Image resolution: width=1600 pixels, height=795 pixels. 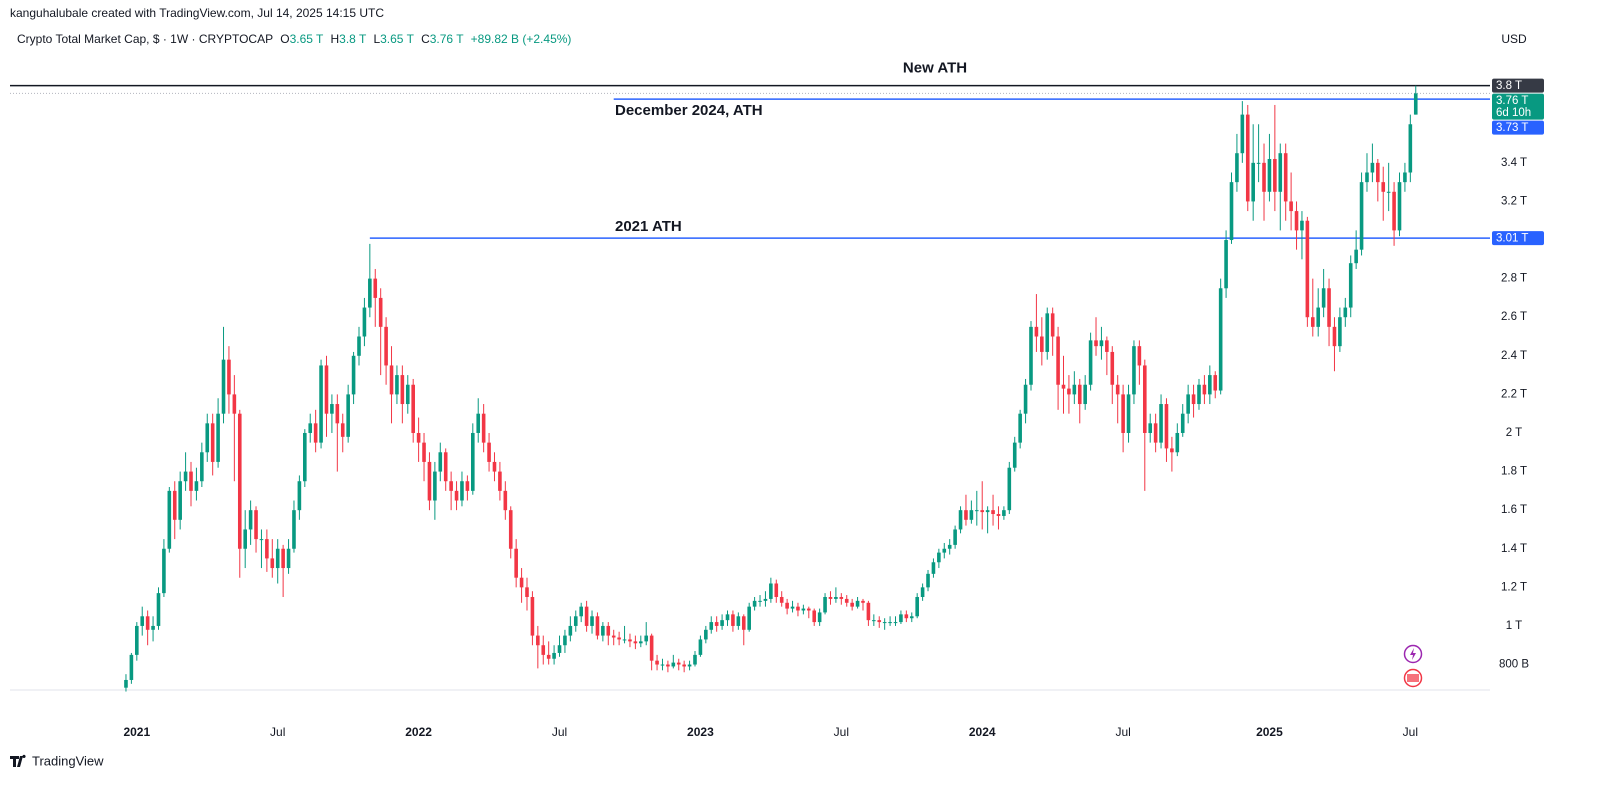 What do you see at coordinates (1514, 356) in the screenshot?
I see `y-tick-label: 2.4 T` at bounding box center [1514, 356].